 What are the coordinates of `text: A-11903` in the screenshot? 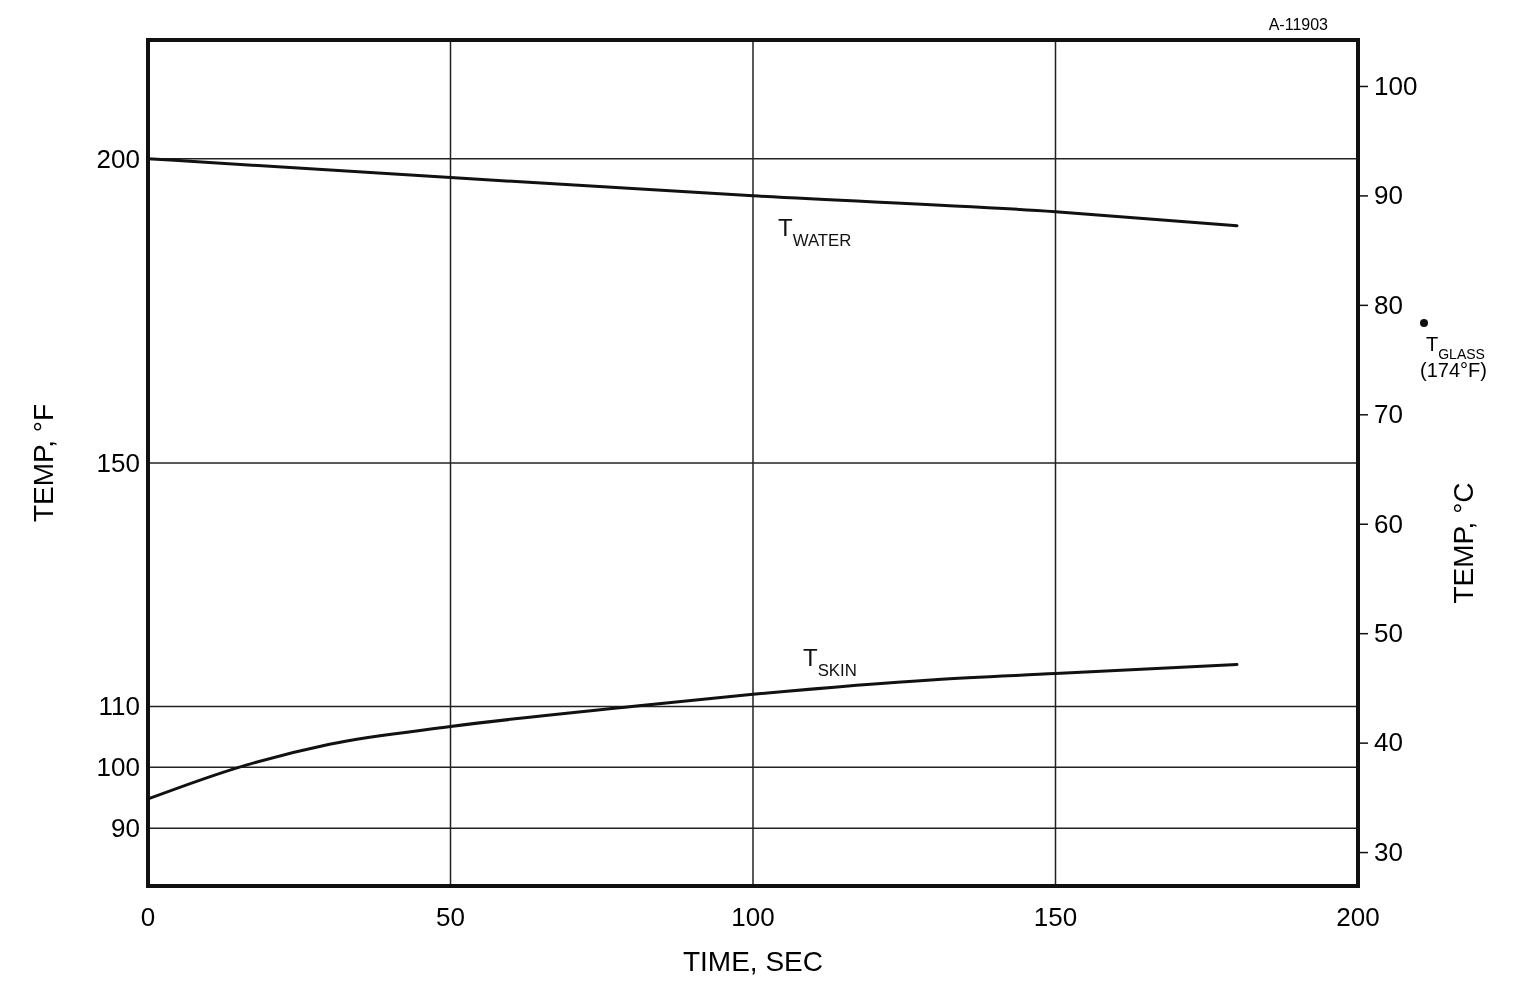 It's located at (1298, 24).